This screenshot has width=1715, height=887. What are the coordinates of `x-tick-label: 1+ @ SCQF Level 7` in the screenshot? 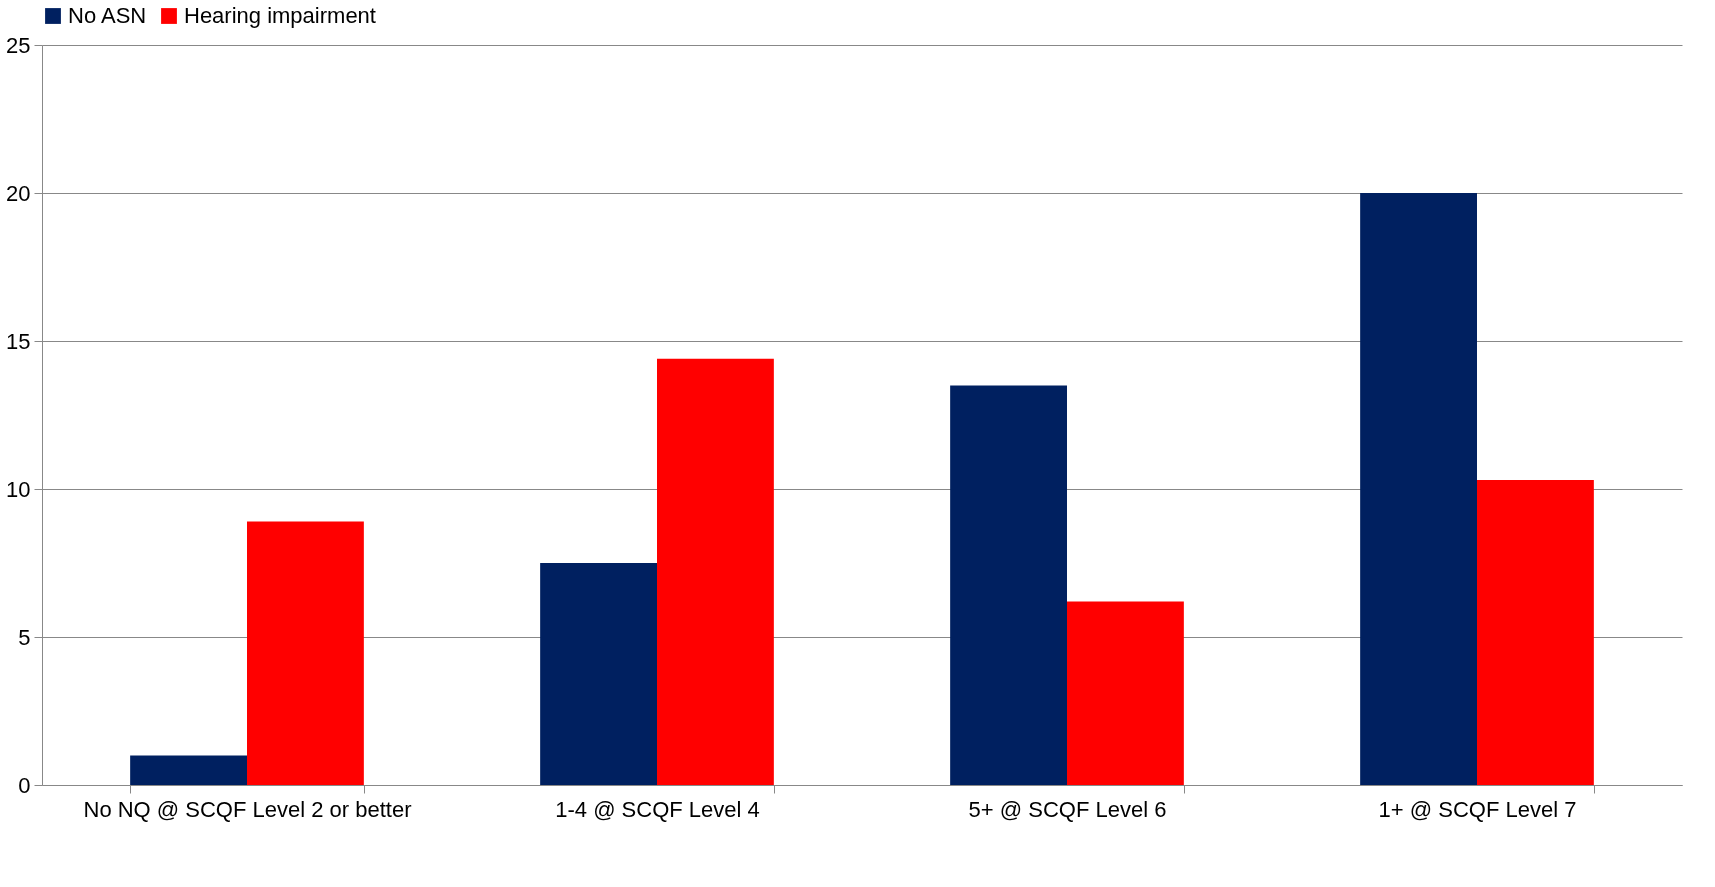 It's located at (1477, 809).